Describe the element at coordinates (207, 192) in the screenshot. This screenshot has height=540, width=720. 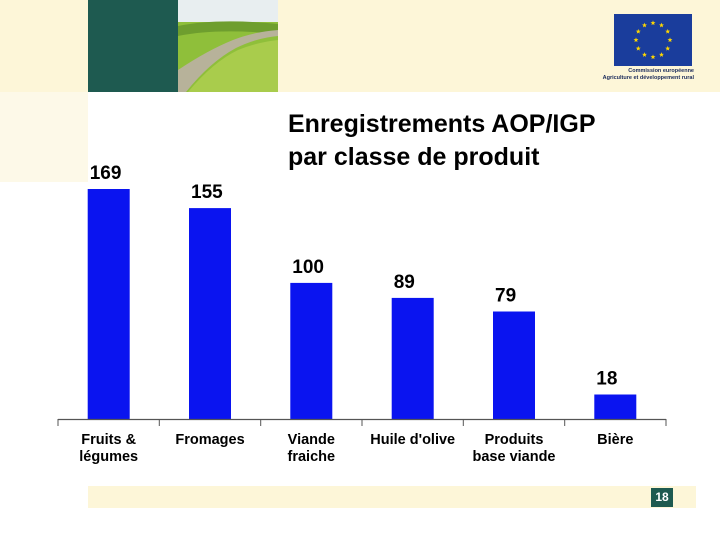
I see `data-label-1: 155` at that location.